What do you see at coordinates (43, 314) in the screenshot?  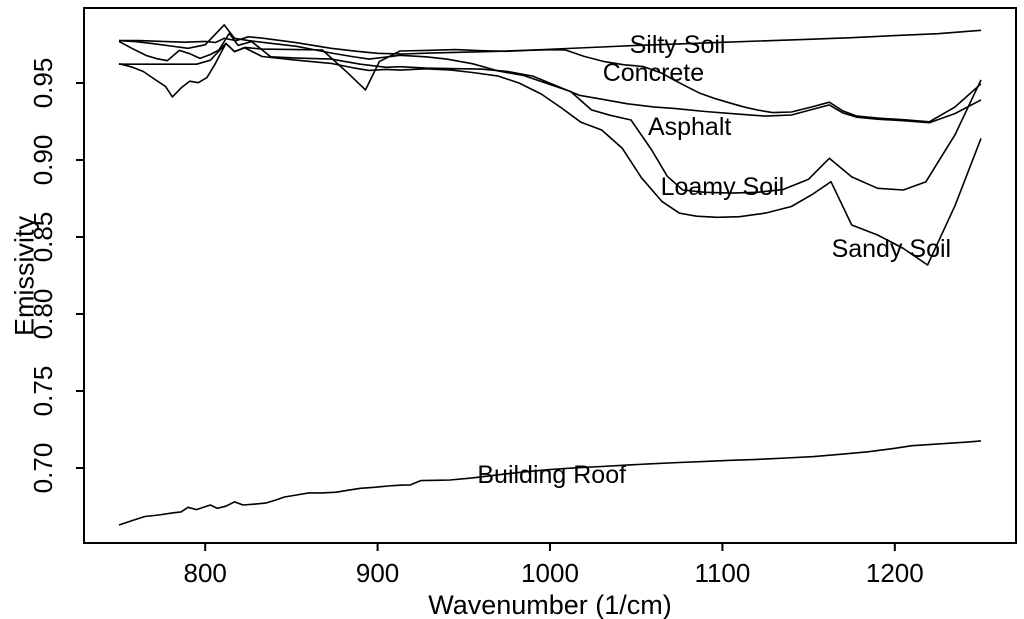 I see `y-tick-label: 0.80` at bounding box center [43, 314].